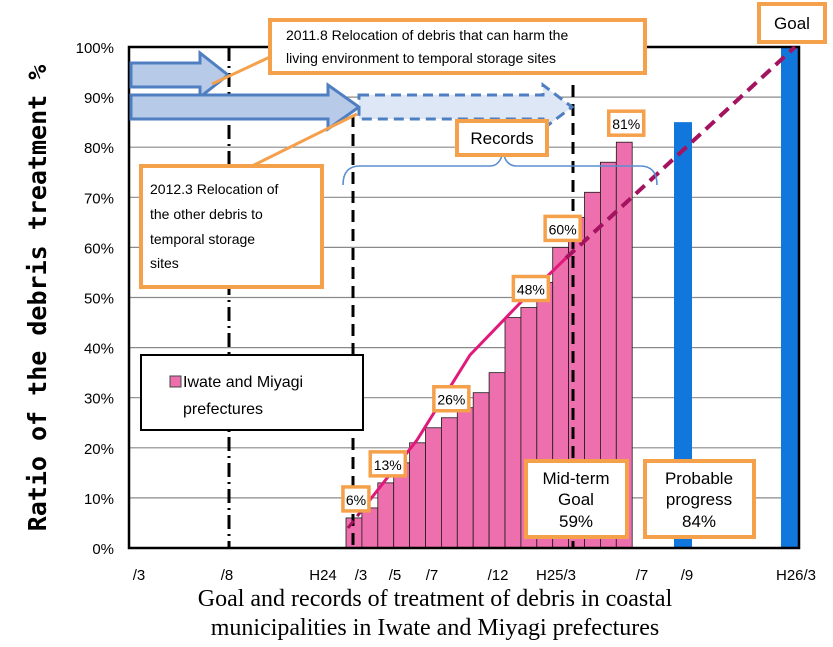 This screenshot has width=833, height=647. I want to click on x-tick-label: H26/3, so click(796, 575).